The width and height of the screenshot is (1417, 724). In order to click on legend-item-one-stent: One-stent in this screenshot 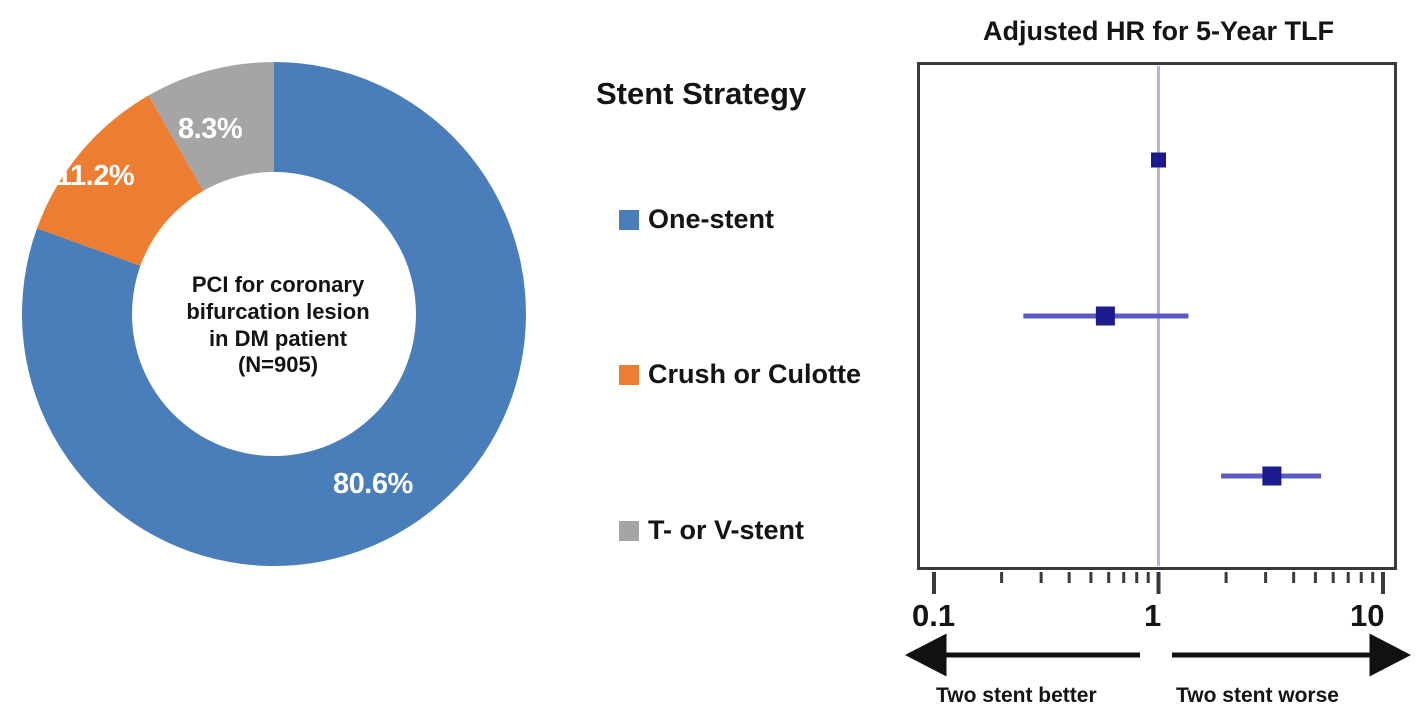, I will do `click(696, 219)`.